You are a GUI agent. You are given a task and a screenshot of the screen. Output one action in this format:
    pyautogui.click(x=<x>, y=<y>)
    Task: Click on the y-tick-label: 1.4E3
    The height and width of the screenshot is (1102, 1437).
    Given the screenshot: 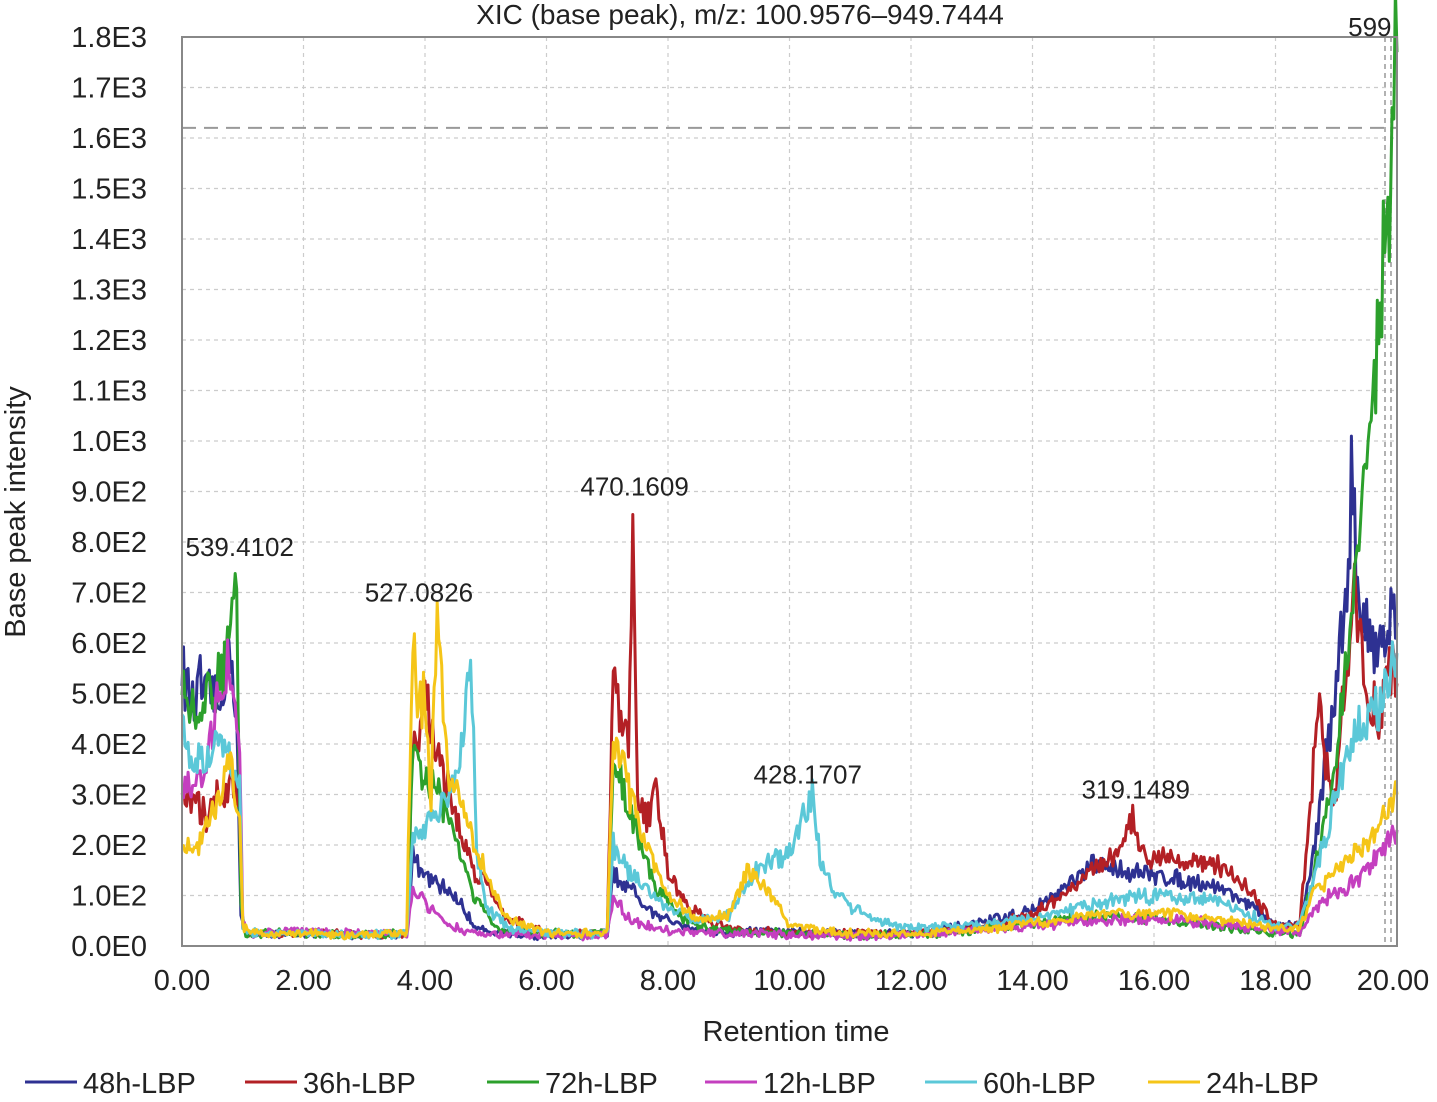 What is the action you would take?
    pyautogui.click(x=109, y=240)
    